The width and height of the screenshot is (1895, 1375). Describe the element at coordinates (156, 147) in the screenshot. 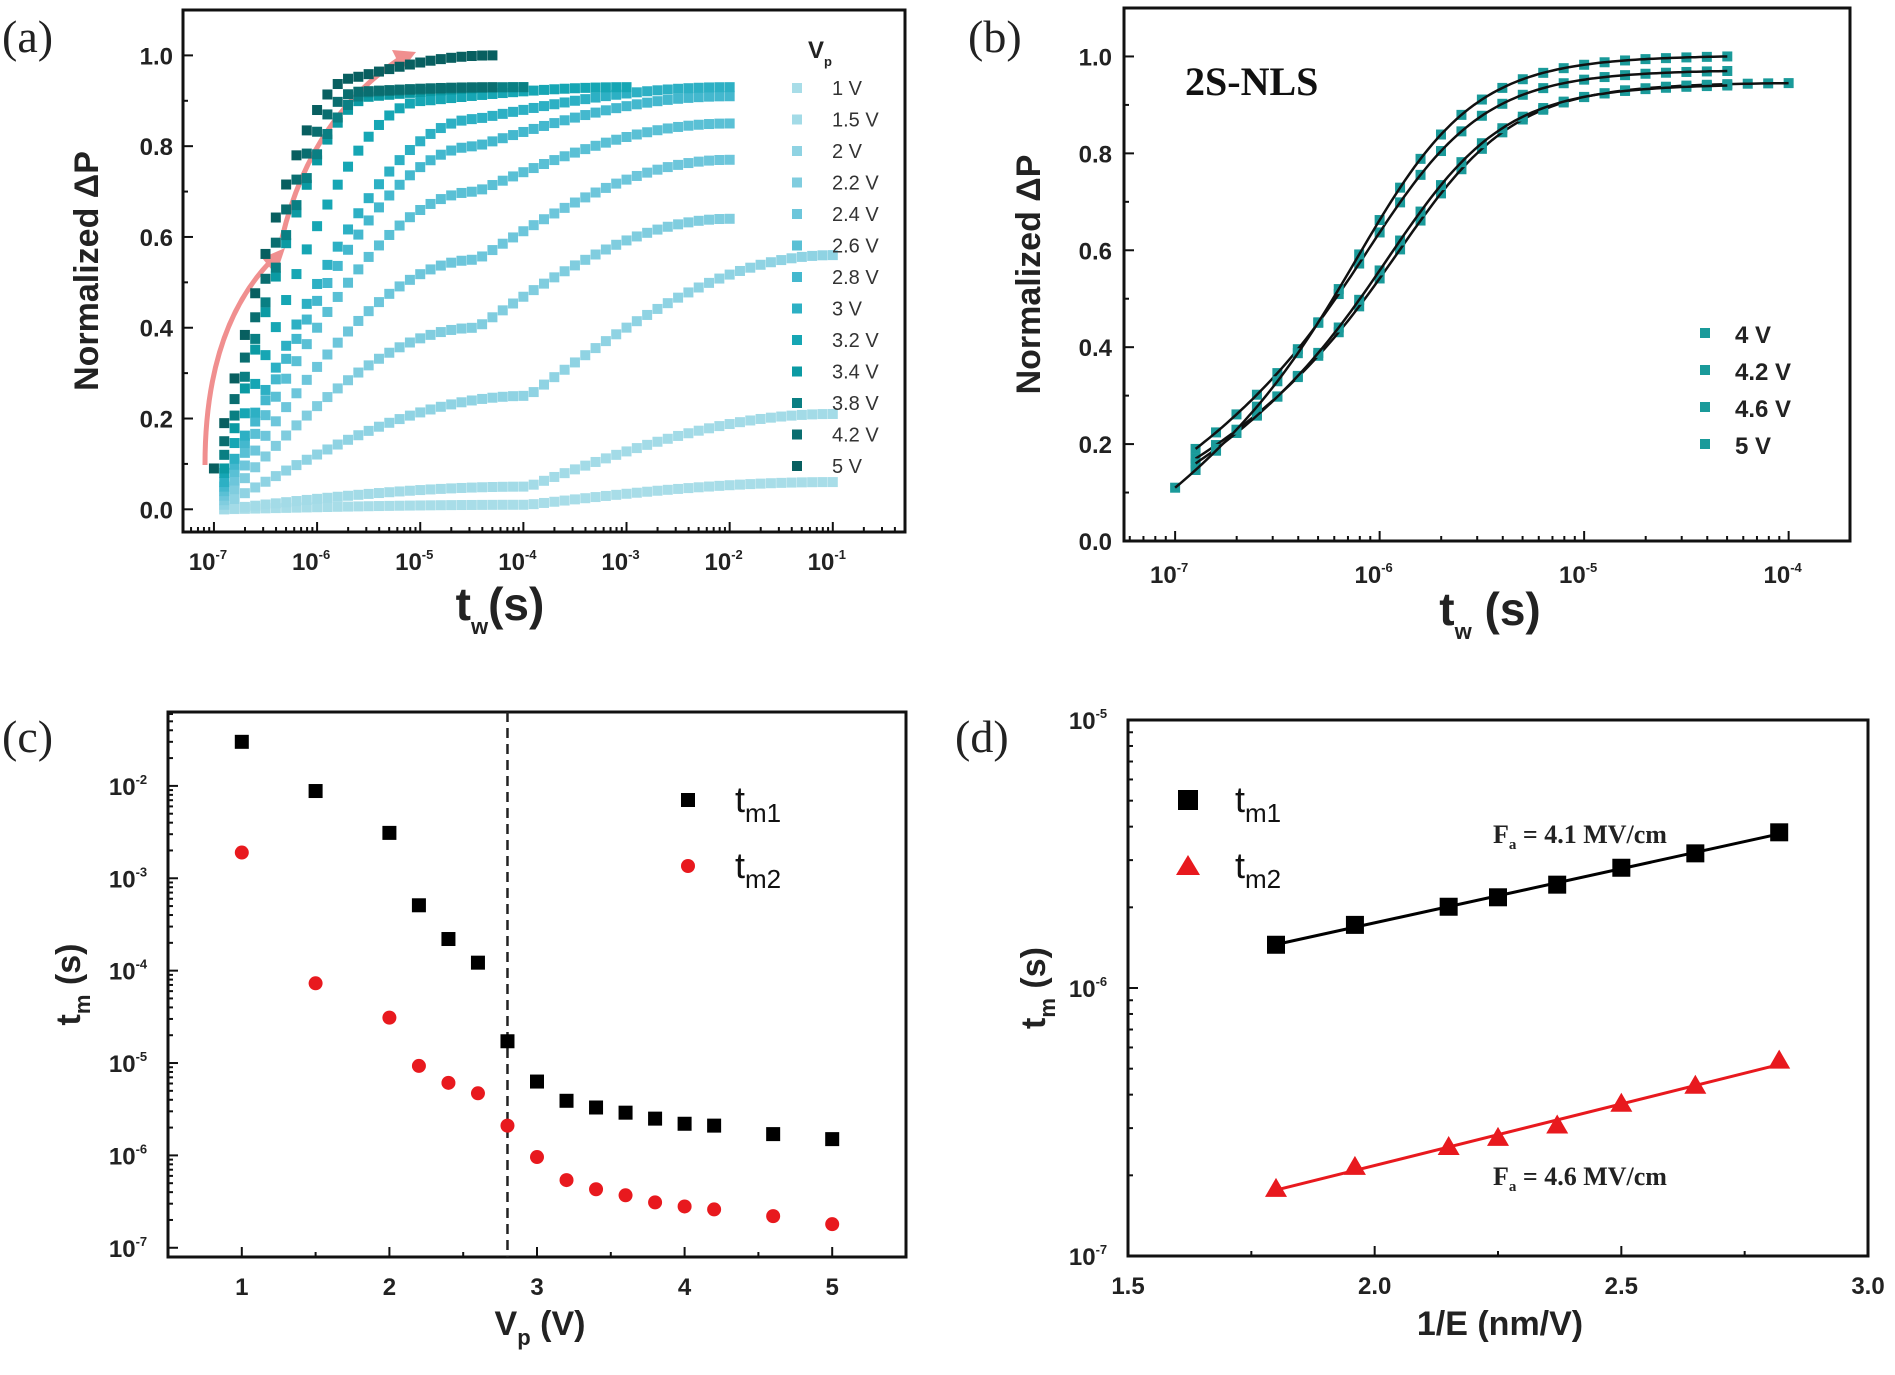

I see `y-tick-label: 0.8` at that location.